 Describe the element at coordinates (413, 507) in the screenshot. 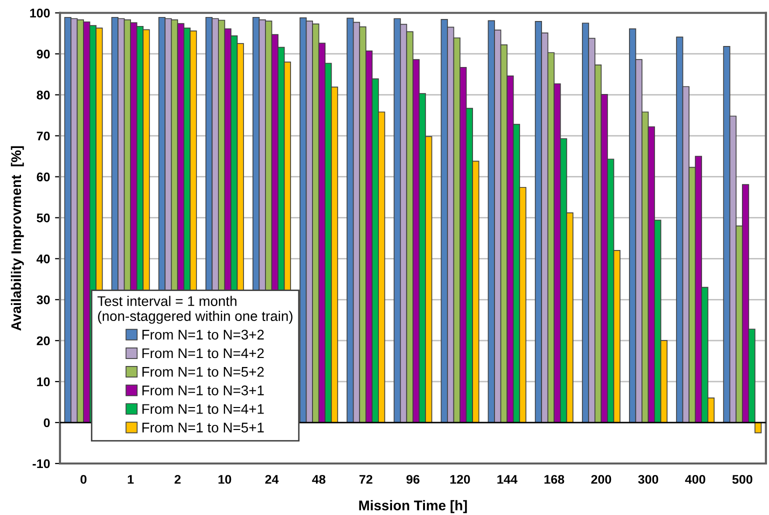

I see `x-axis-title: Mission Time [h]` at that location.